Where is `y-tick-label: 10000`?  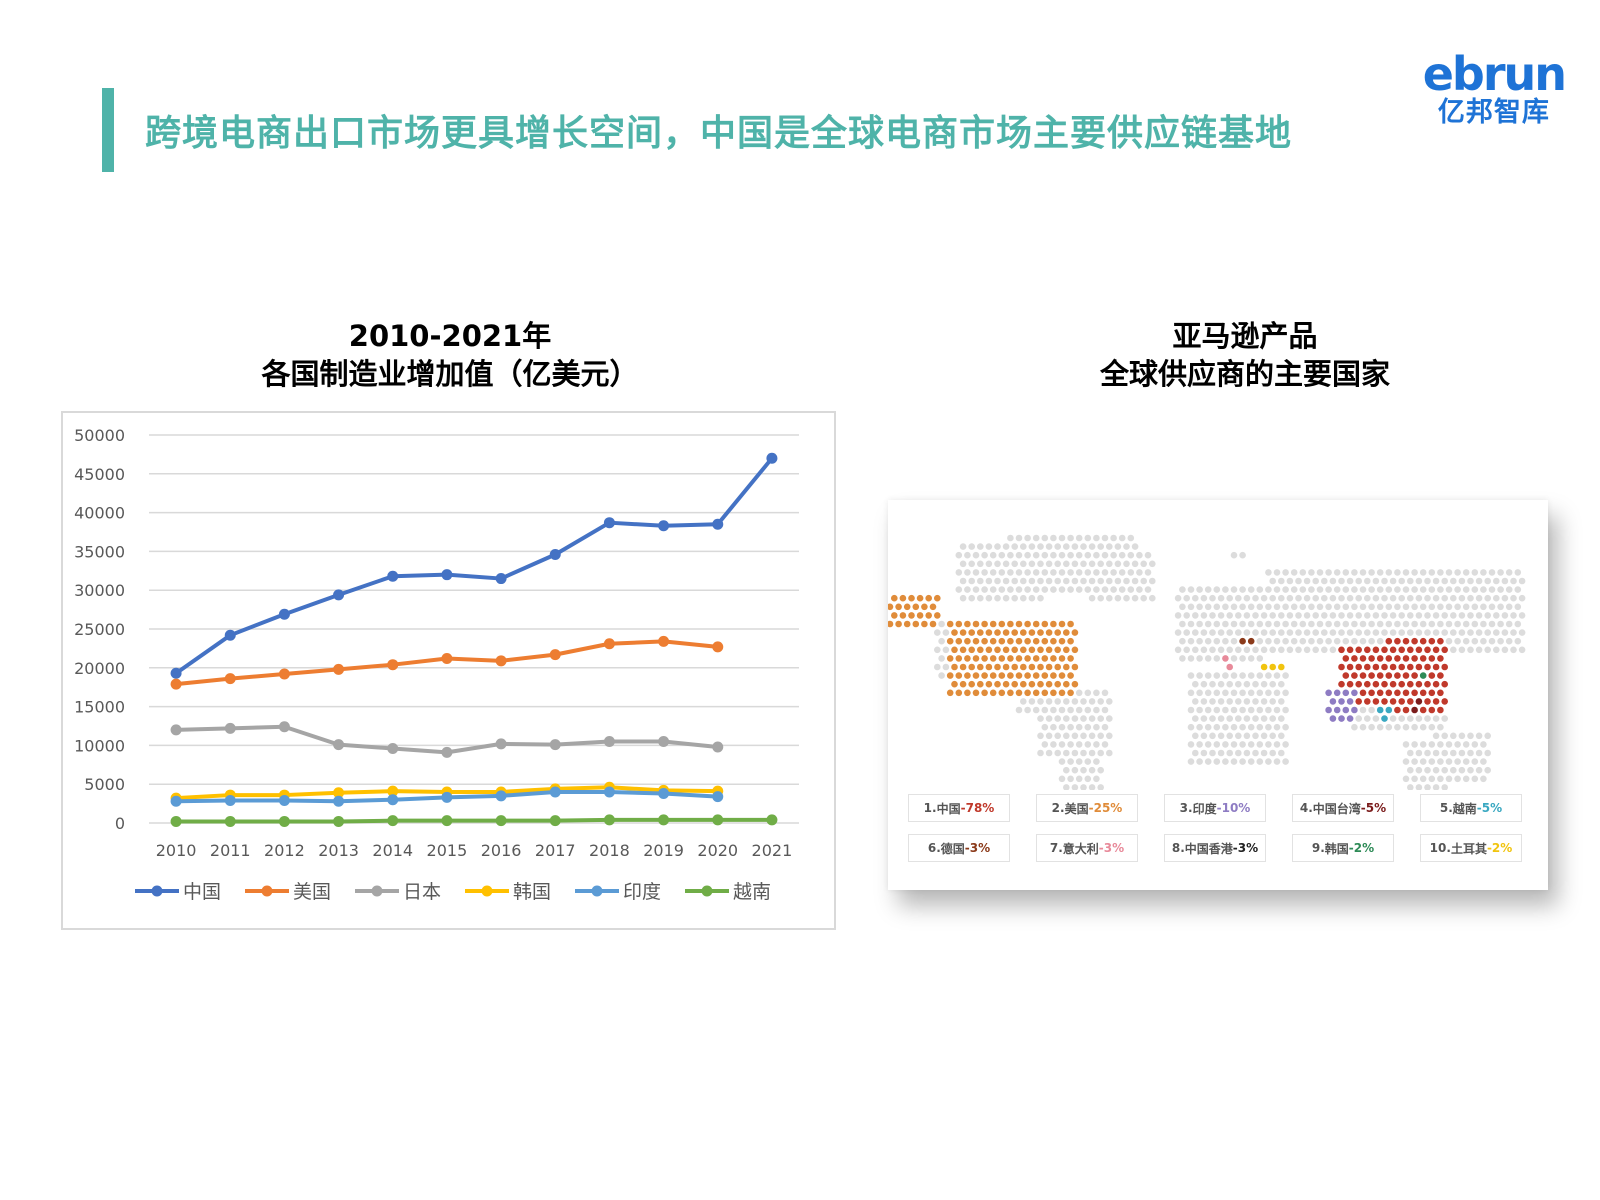 y-tick-label: 10000 is located at coordinates (99, 745).